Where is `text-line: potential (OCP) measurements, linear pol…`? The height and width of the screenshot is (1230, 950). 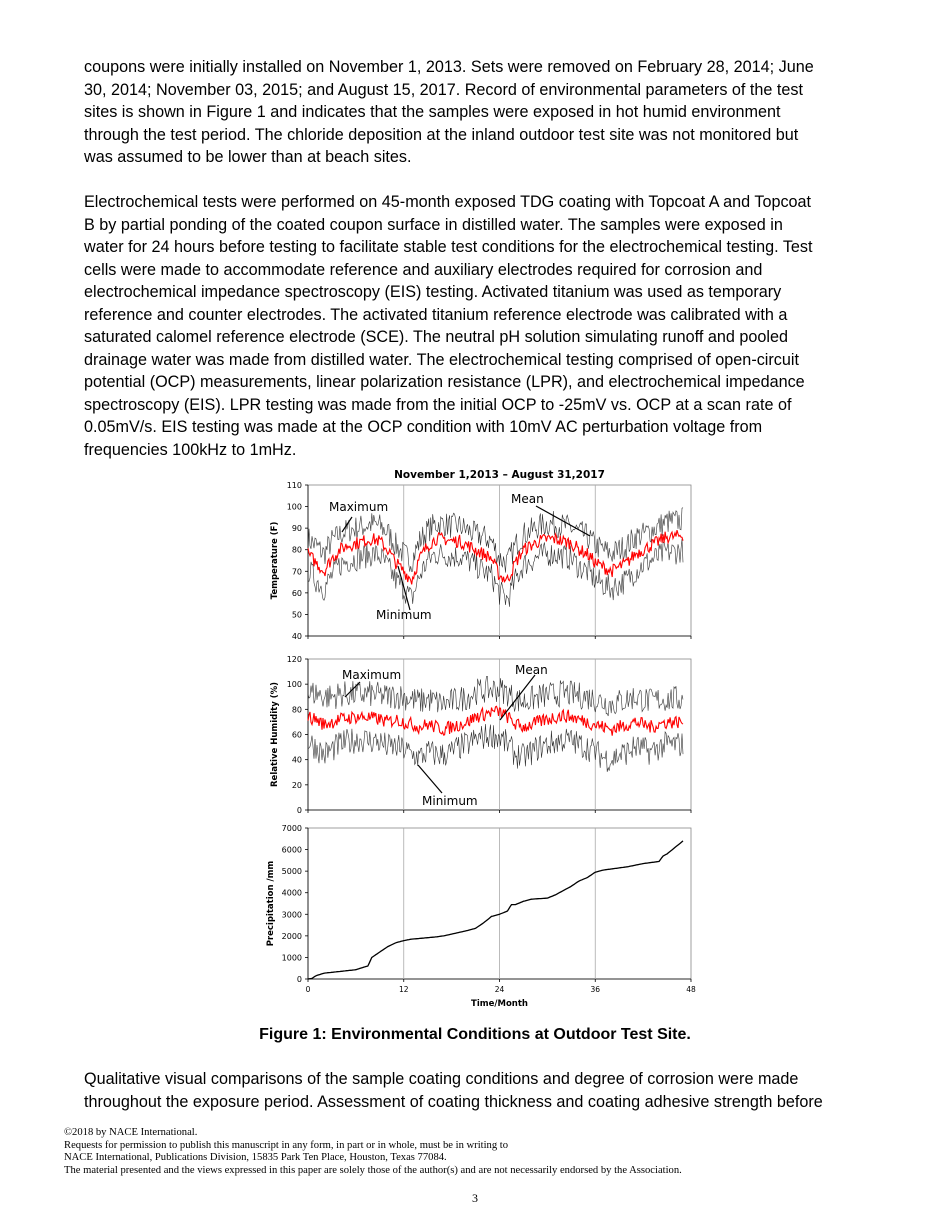 text-line: potential (OCP) measurements, linear pol… is located at coordinates (444, 382).